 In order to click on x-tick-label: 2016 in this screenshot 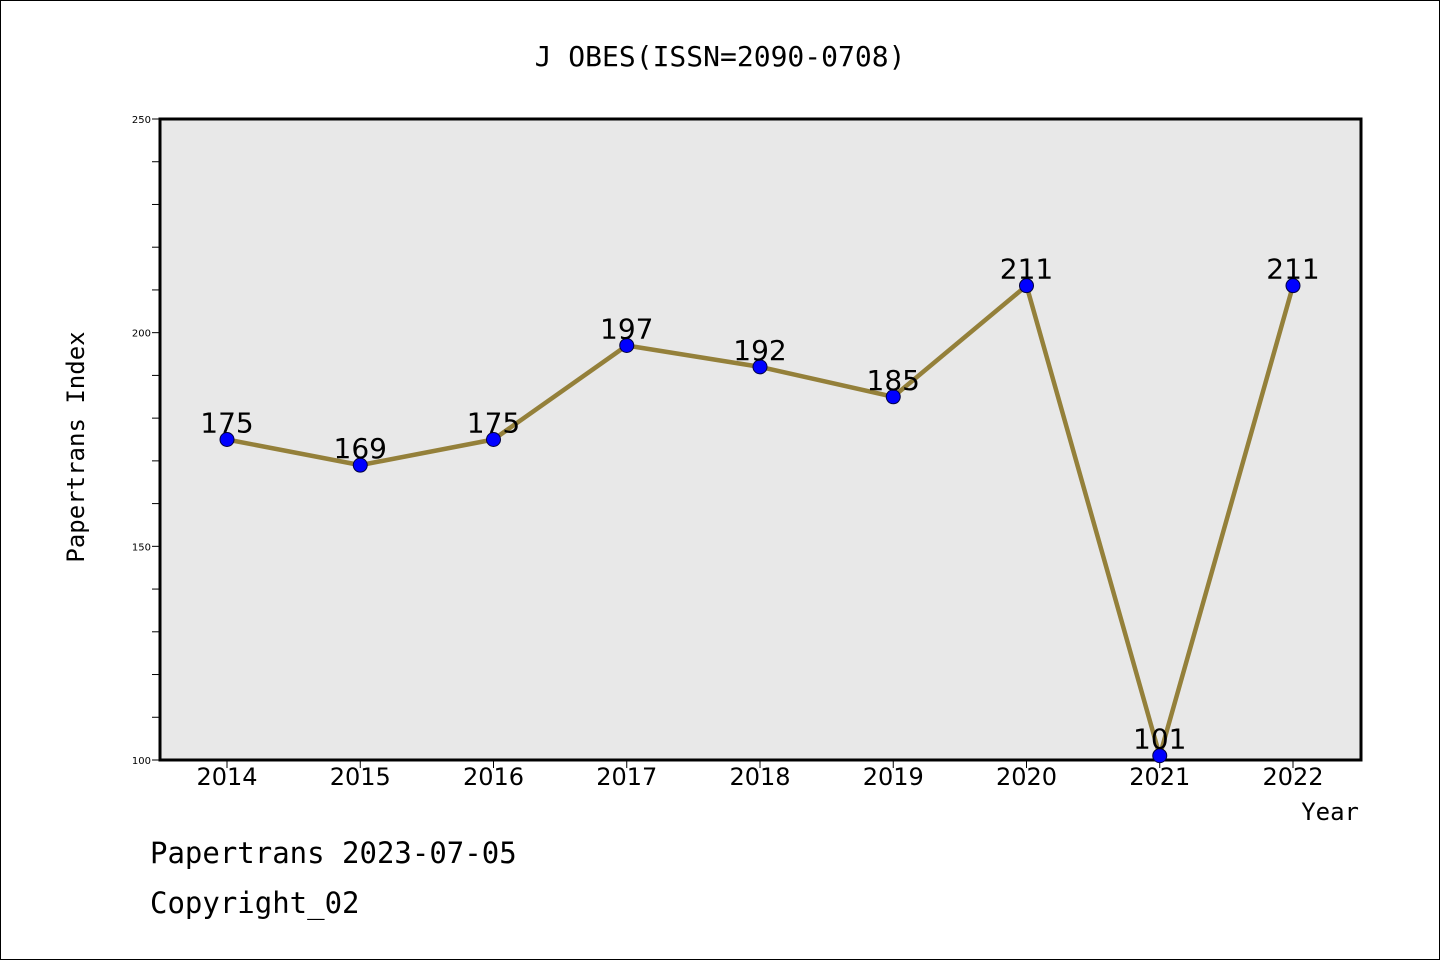, I will do `click(493, 777)`.